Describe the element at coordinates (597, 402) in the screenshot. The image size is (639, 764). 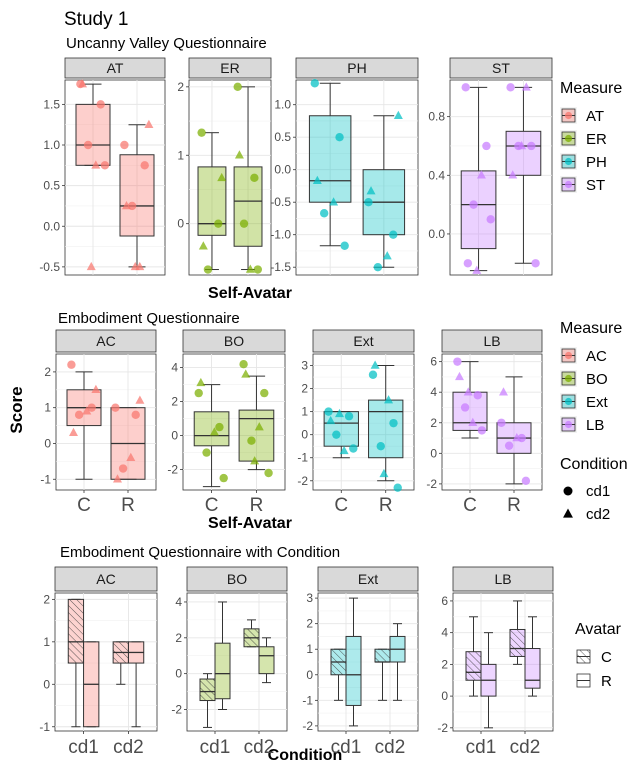
I see `legend-label: Ext` at that location.